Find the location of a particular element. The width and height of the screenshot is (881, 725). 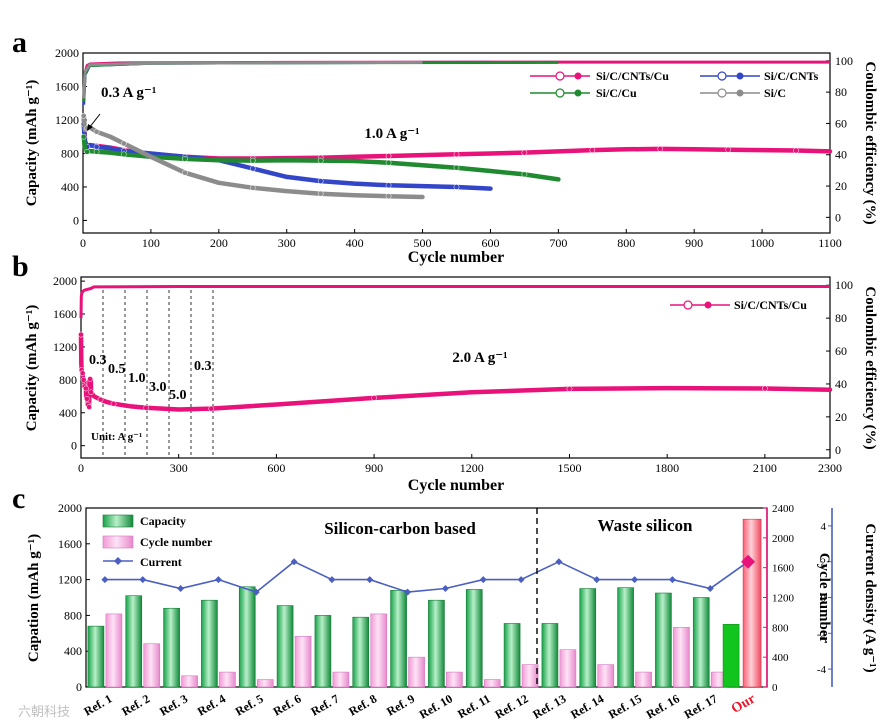

panel-c-y2-axis-label: Cycle number is located at coordinates (824, 598).